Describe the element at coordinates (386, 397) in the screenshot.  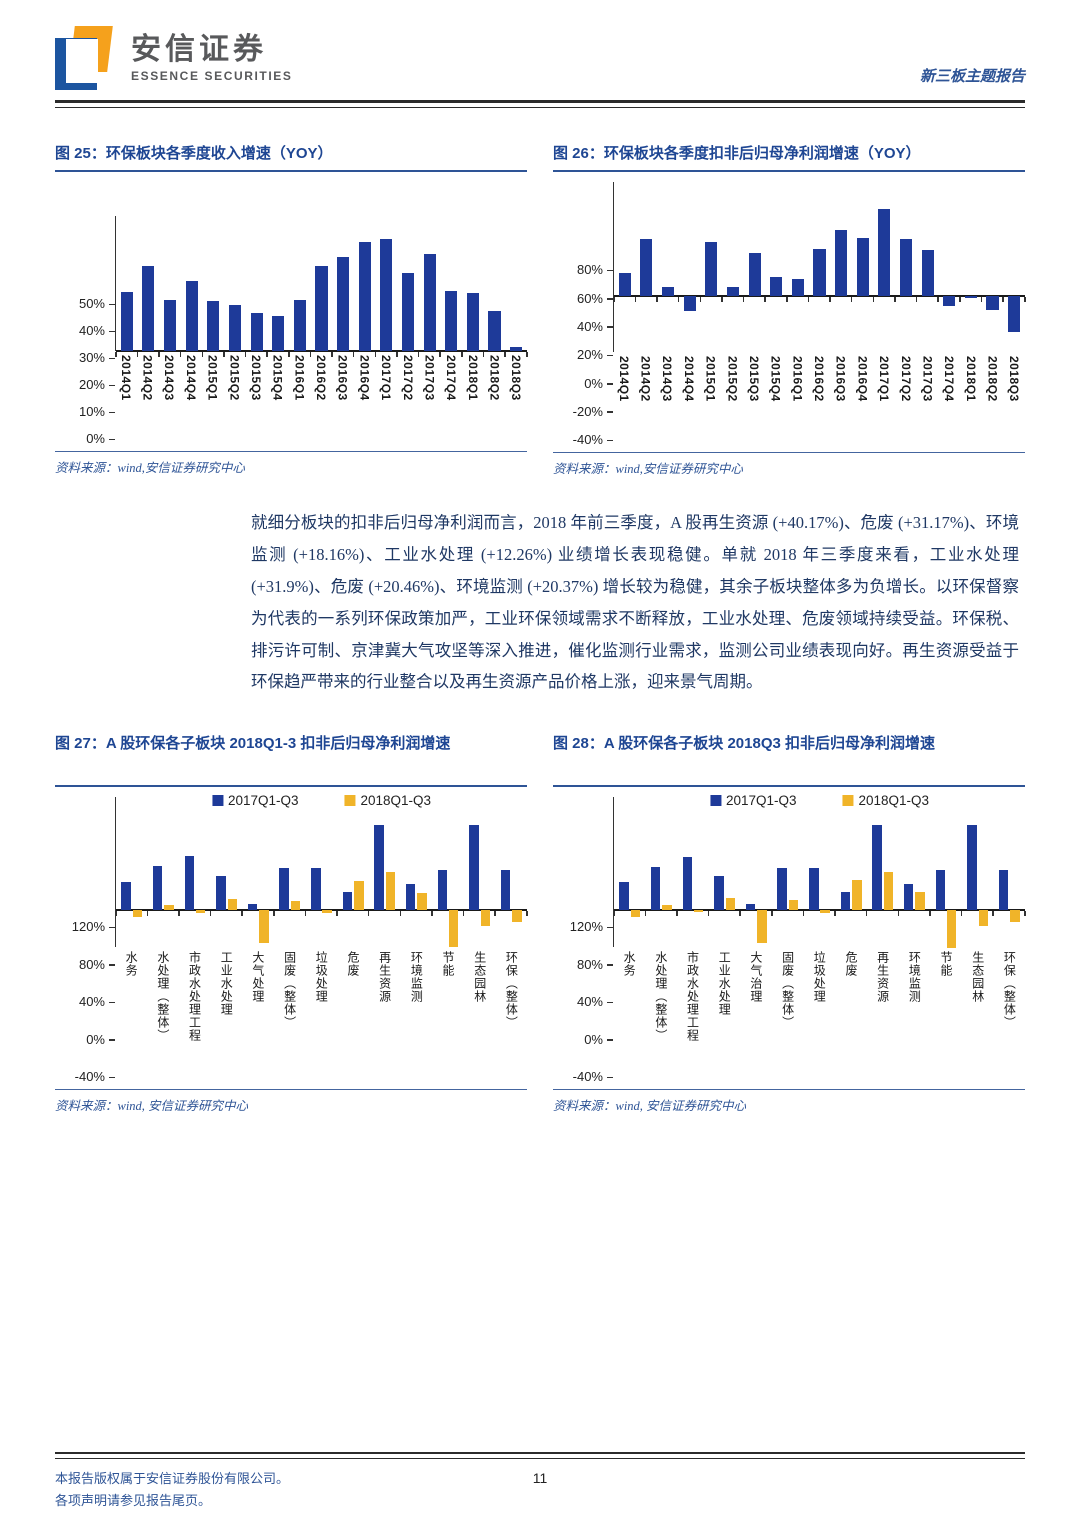
I see `x-label-slot: 2017Q1` at that location.